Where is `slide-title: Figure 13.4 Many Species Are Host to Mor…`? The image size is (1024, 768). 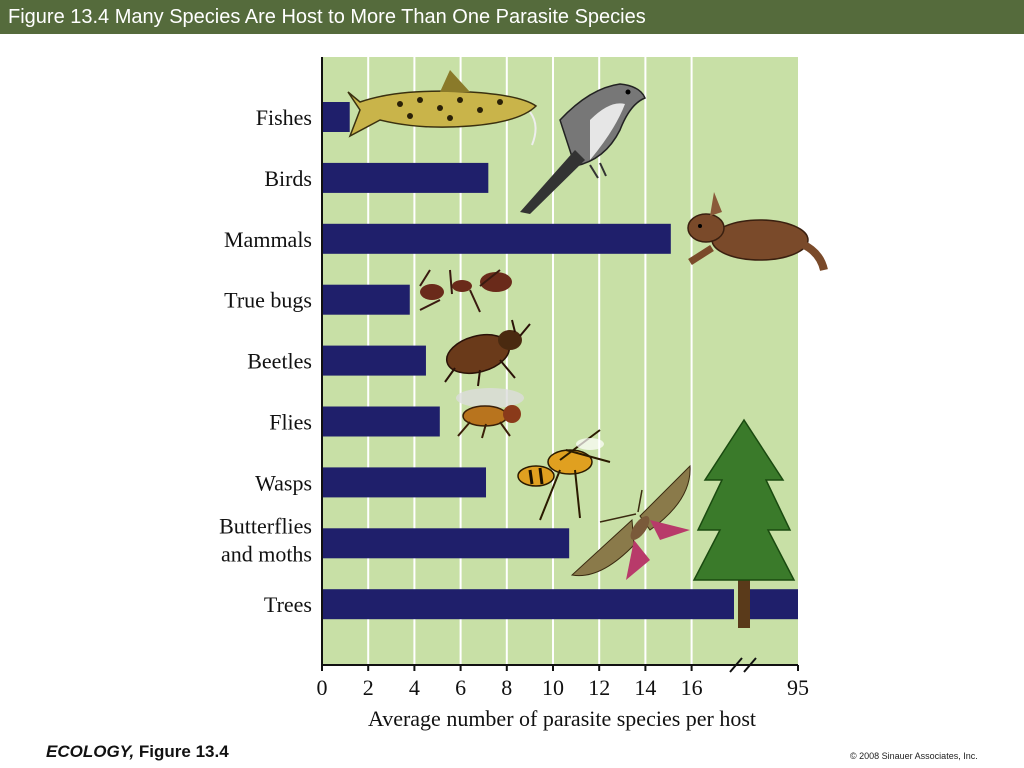
slide-title: Figure 13.4 Many Species Are Host to Mor… is located at coordinates (327, 17).